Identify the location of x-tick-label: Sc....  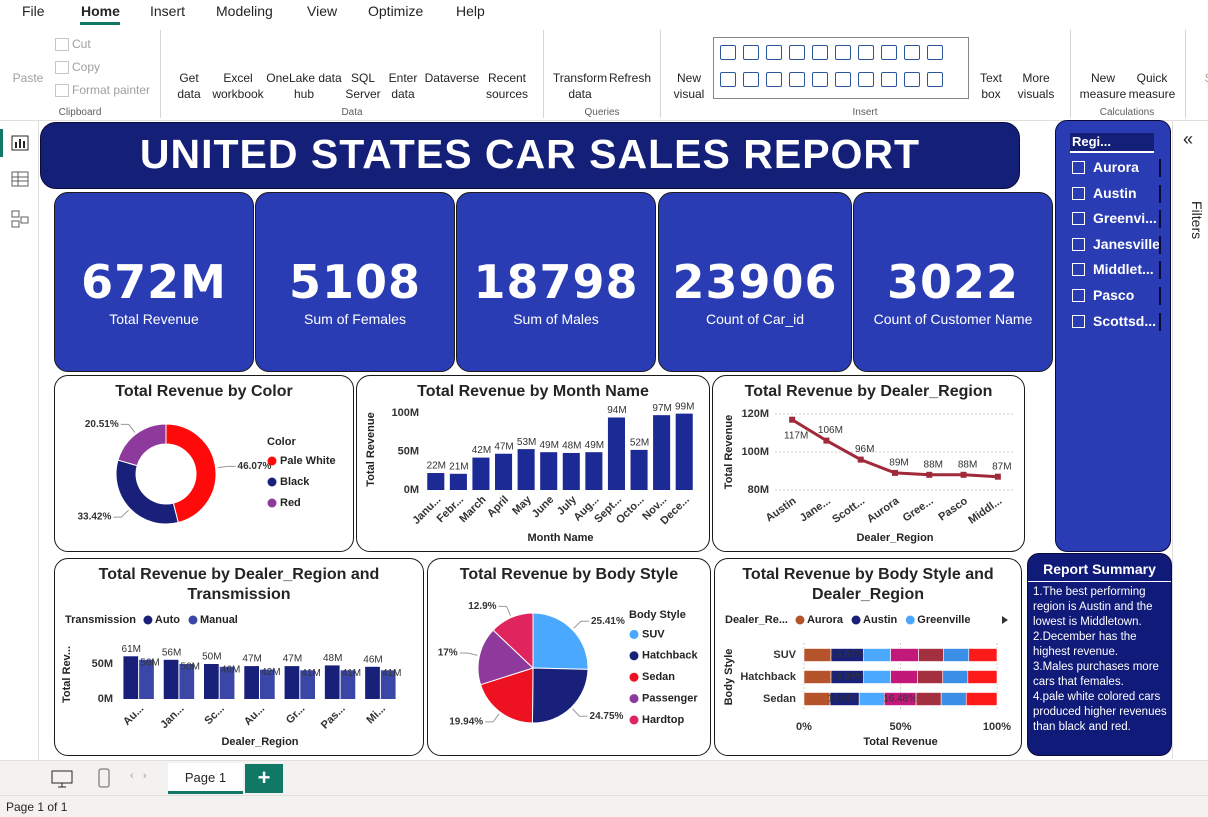
(214, 715).